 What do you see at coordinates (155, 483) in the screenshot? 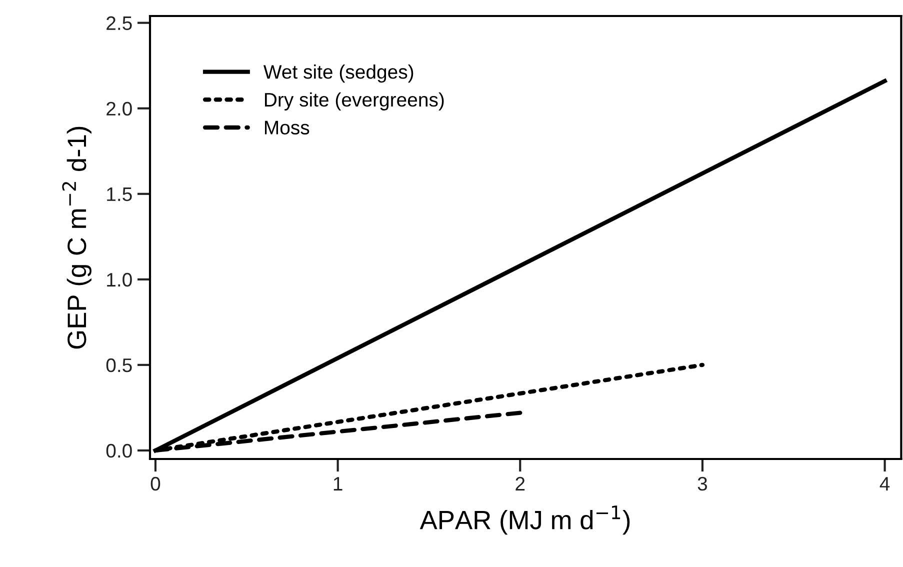
I see `x-tick-label: 0` at bounding box center [155, 483].